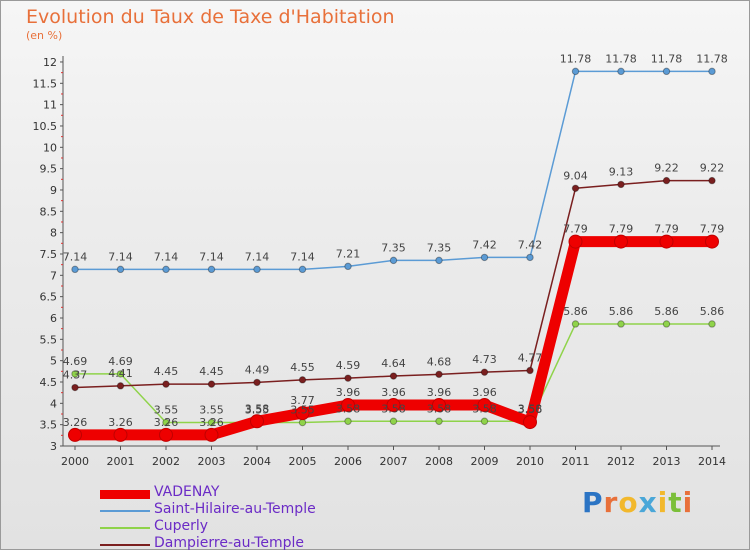  What do you see at coordinates (530, 357) in the screenshot?
I see `data-label: 4.77` at bounding box center [530, 357].